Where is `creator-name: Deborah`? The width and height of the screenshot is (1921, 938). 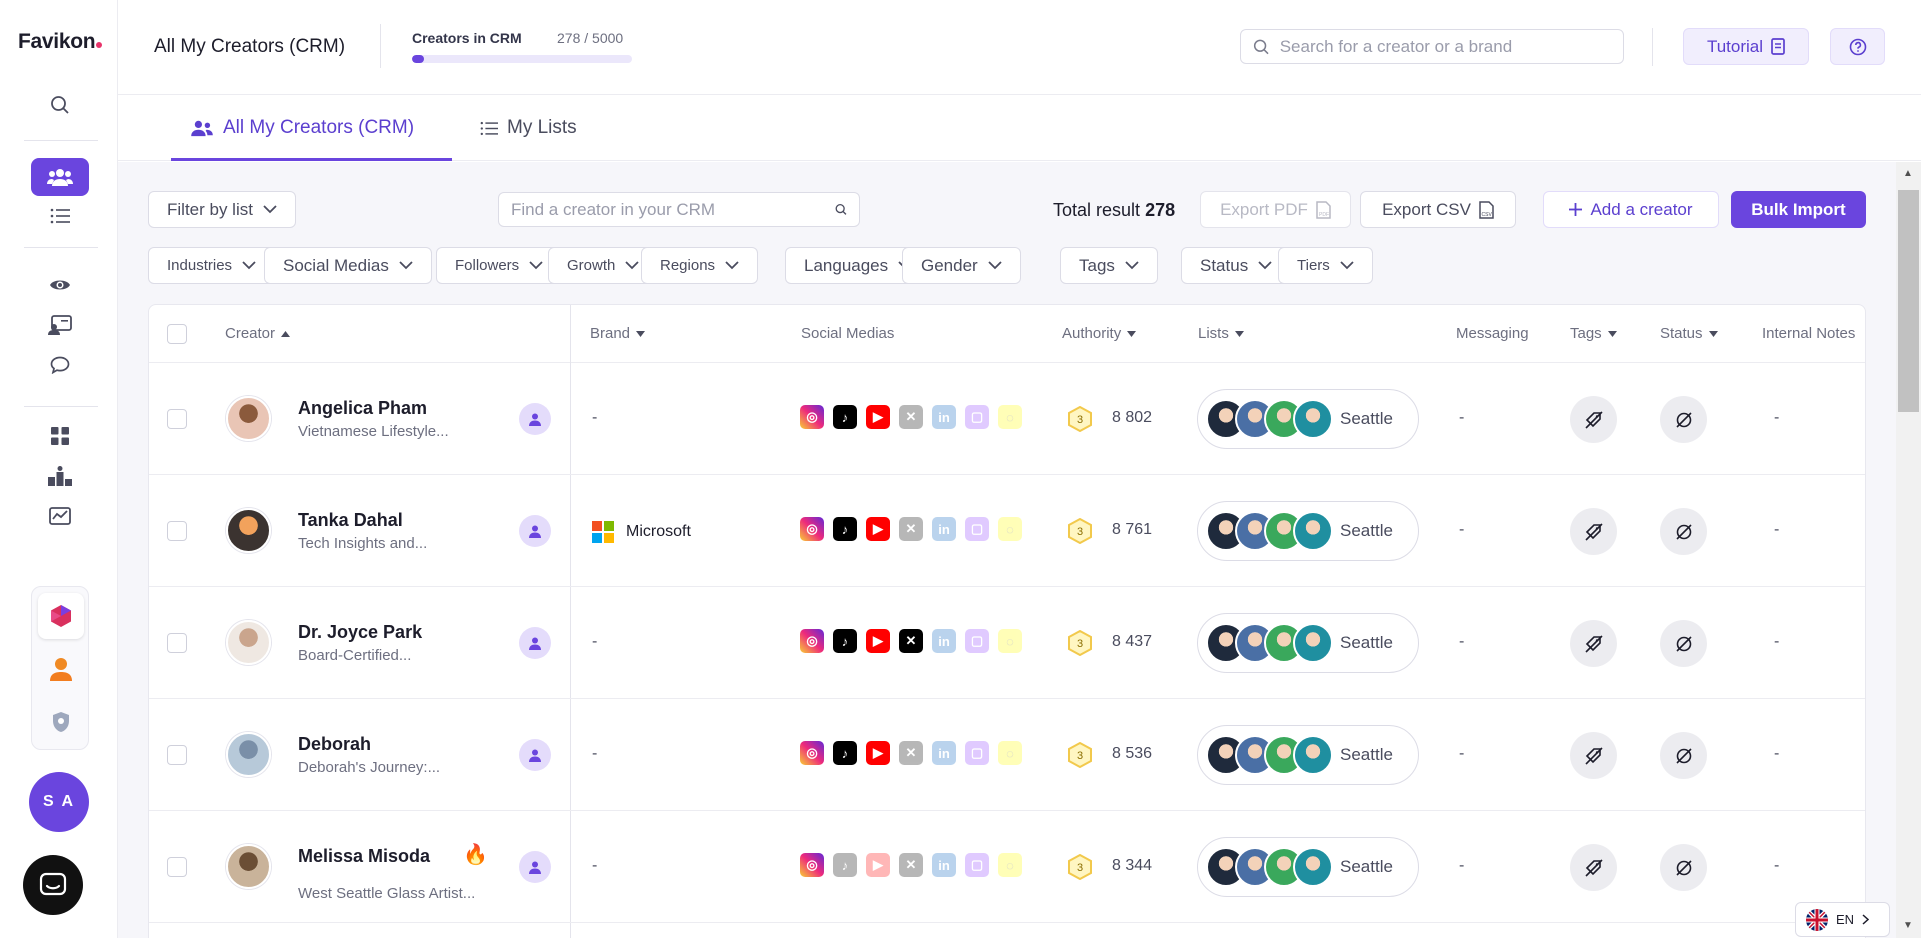 creator-name: Deborah is located at coordinates (335, 744).